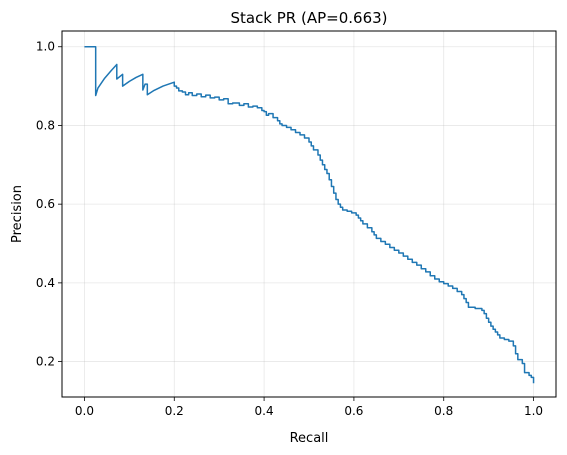 This screenshot has height=455, width=567. What do you see at coordinates (308, 18) in the screenshot?
I see `chart-title: Stack PR (AP=0.663)` at bounding box center [308, 18].